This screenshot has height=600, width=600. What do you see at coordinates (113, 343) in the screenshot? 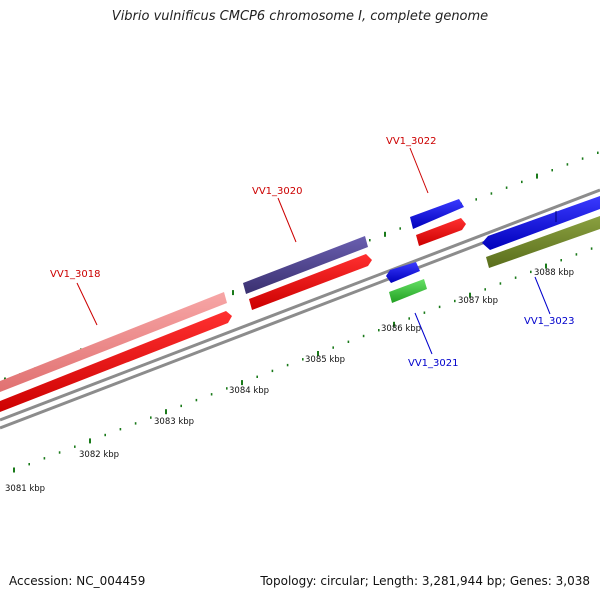
I see `gene-vv1-3018-feature` at bounding box center [113, 343].